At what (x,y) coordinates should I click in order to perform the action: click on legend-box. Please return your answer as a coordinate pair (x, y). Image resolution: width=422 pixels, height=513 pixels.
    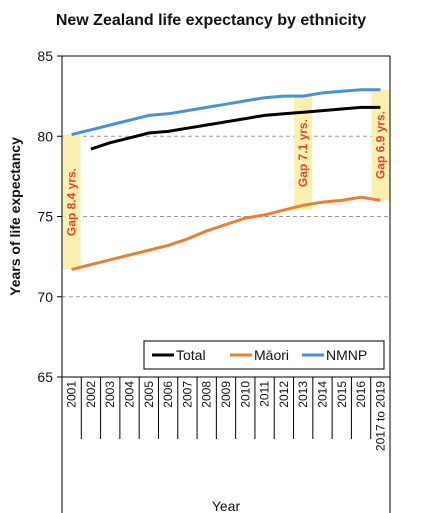
    Looking at the image, I should click on (264, 355).